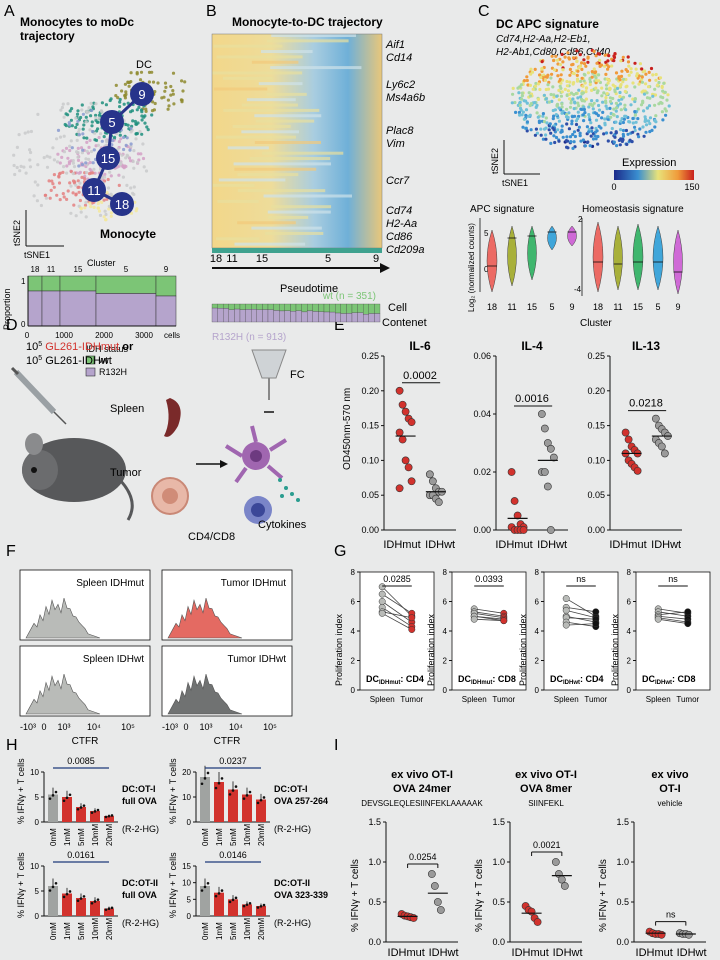 Image resolution: width=720 pixels, height=960 pixels. I want to click on panel-h-ytick-label: 20, so click(186, 772).